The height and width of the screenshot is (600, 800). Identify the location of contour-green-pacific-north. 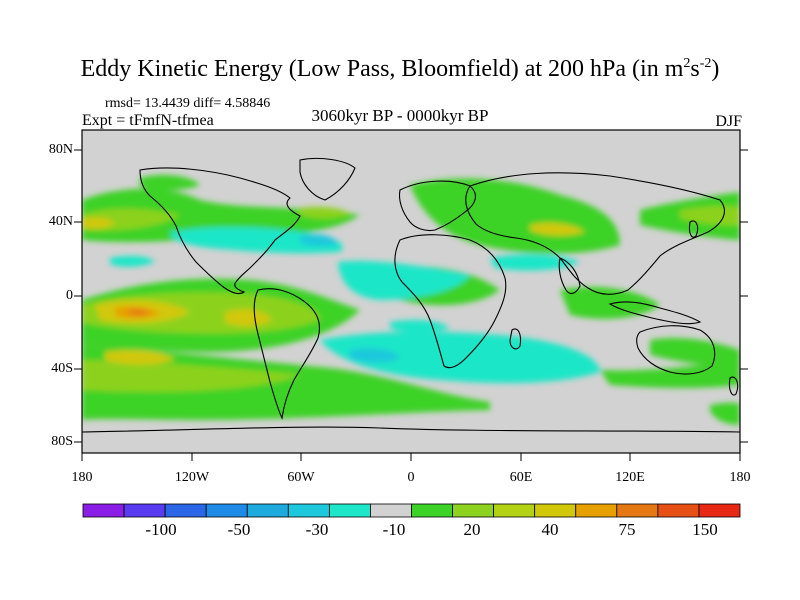
(221, 215).